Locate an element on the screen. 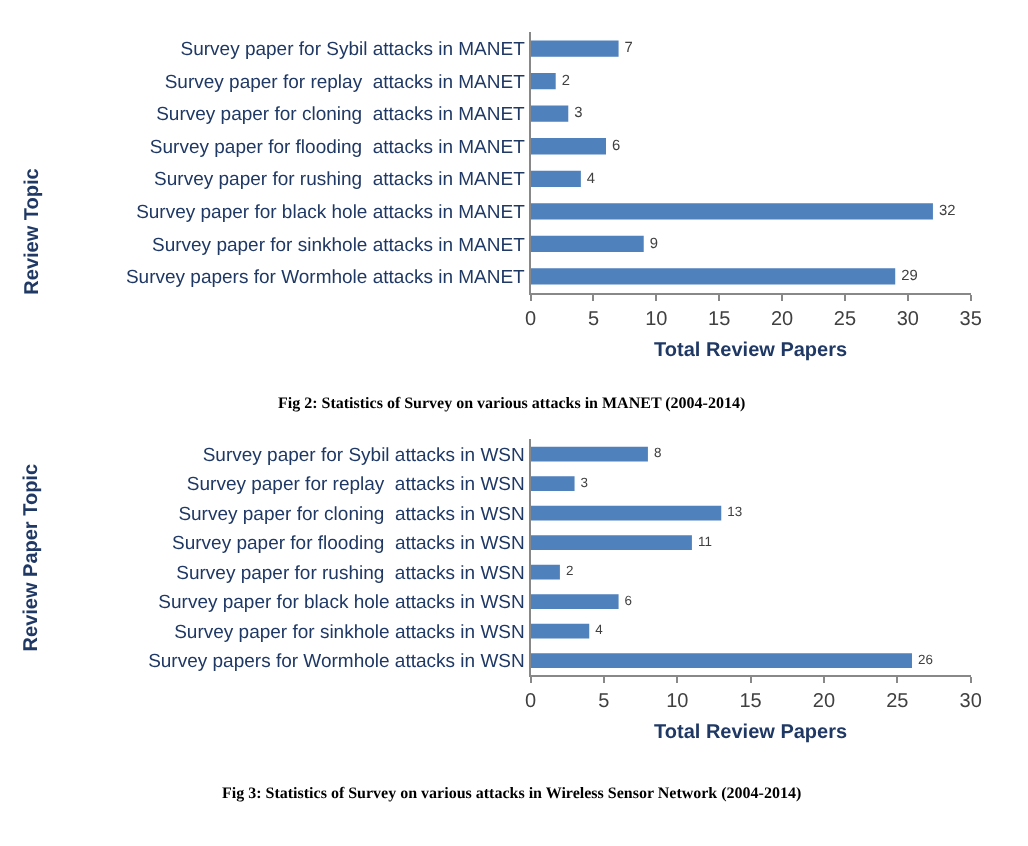  data-label: 29 is located at coordinates (909, 275).